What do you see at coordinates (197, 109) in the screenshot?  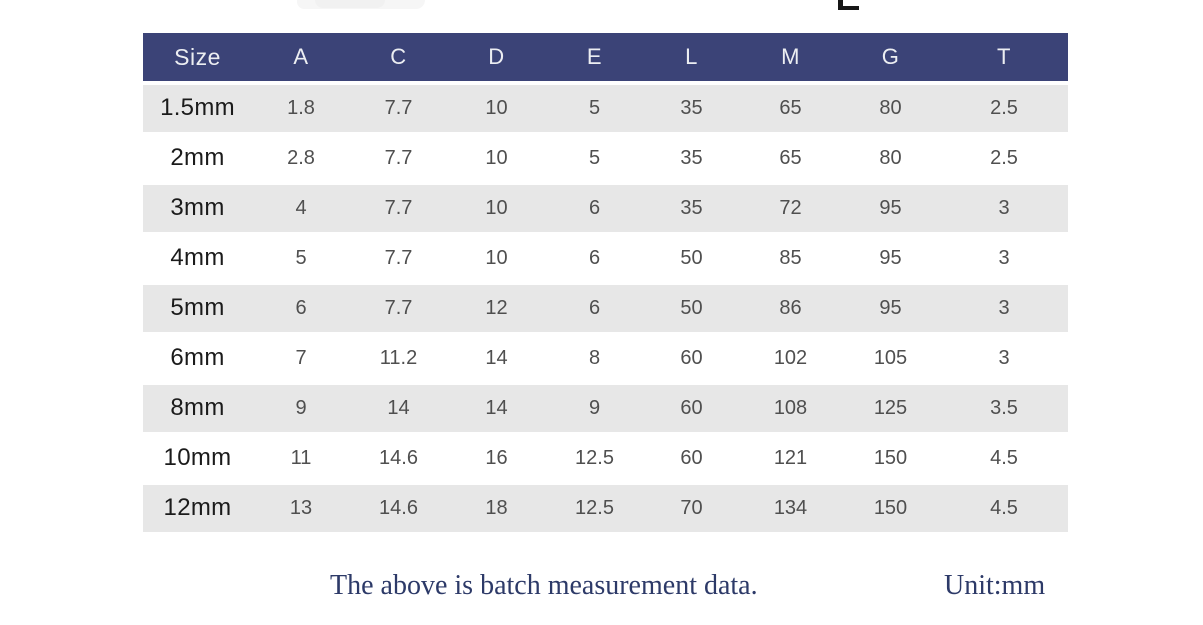 I see `size-cell: 1.5mm` at bounding box center [197, 109].